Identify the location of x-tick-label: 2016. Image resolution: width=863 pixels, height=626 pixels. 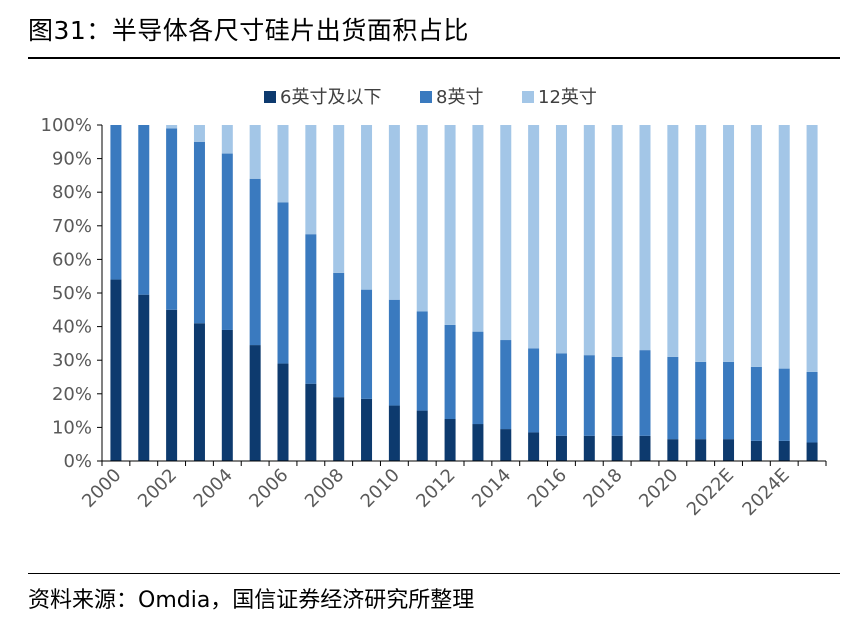
(547, 488).